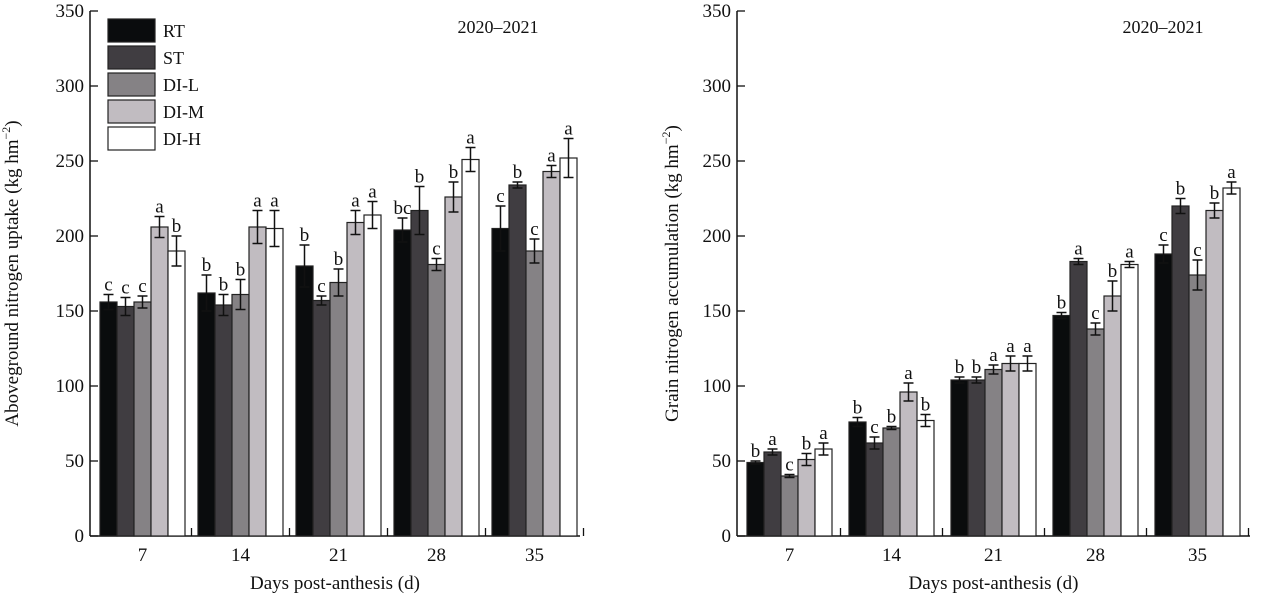 Image resolution: width=1263 pixels, height=597 pixels. I want to click on y-axis-title: Aboveground nitrogen uptake (kg hm−2), so click(11, 273).